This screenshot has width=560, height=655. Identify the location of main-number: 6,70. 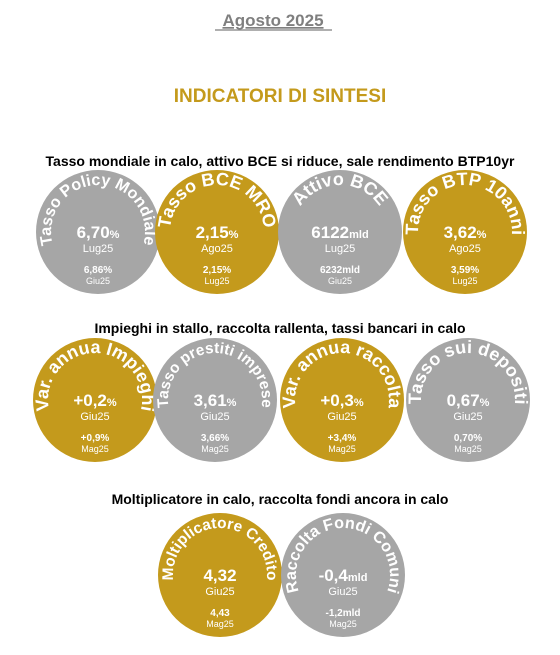
(93, 232).